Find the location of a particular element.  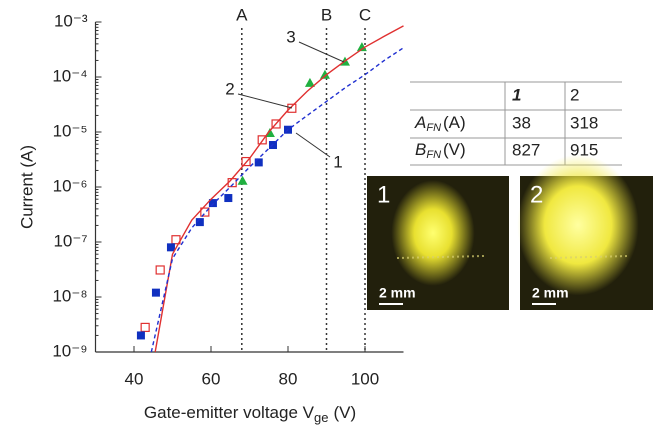

unit: (A) is located at coordinates (454, 122).